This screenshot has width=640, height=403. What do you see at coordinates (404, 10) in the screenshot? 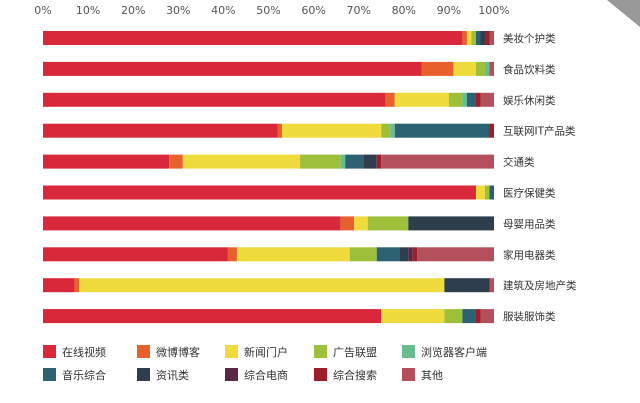
I see `x-tick-label: 80%` at bounding box center [404, 10].